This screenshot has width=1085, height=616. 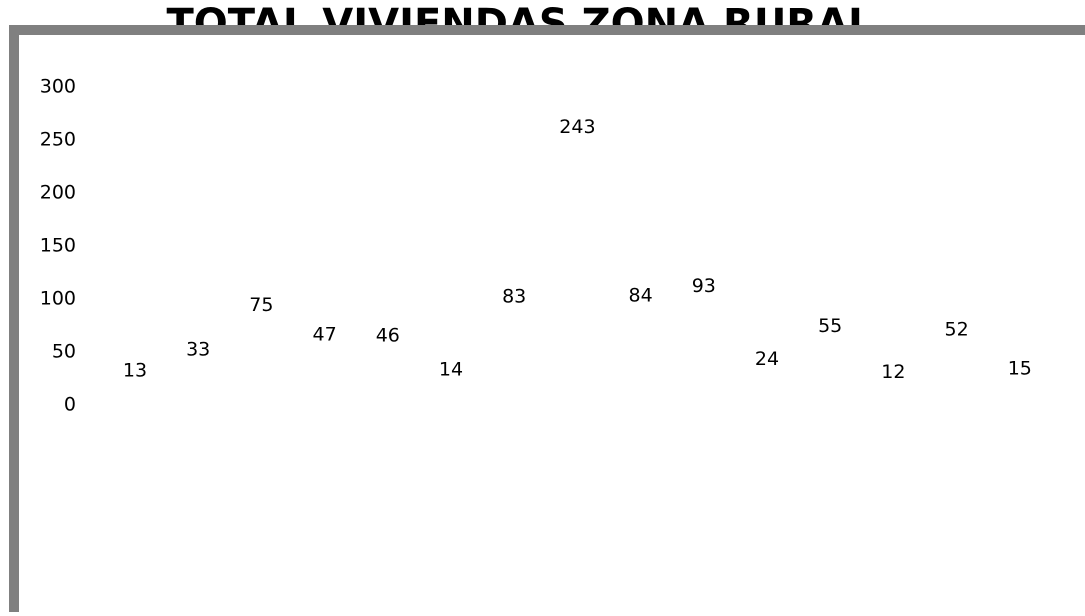 I want to click on data-label: 84, so click(x=641, y=295).